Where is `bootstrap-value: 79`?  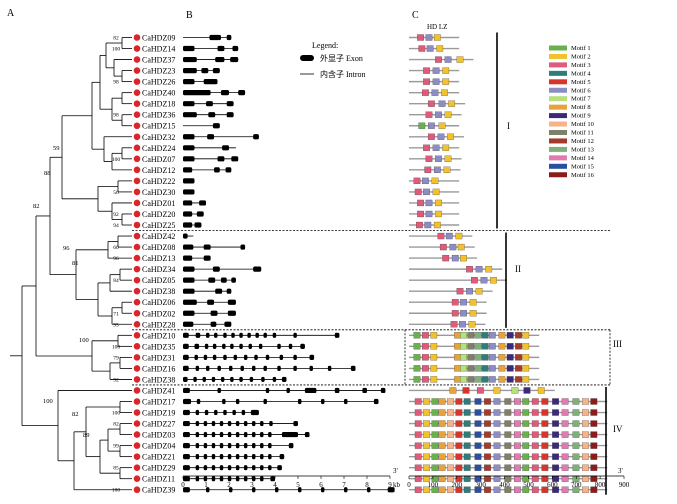
bootstrap-value: 79 is located at coordinates (116, 358).